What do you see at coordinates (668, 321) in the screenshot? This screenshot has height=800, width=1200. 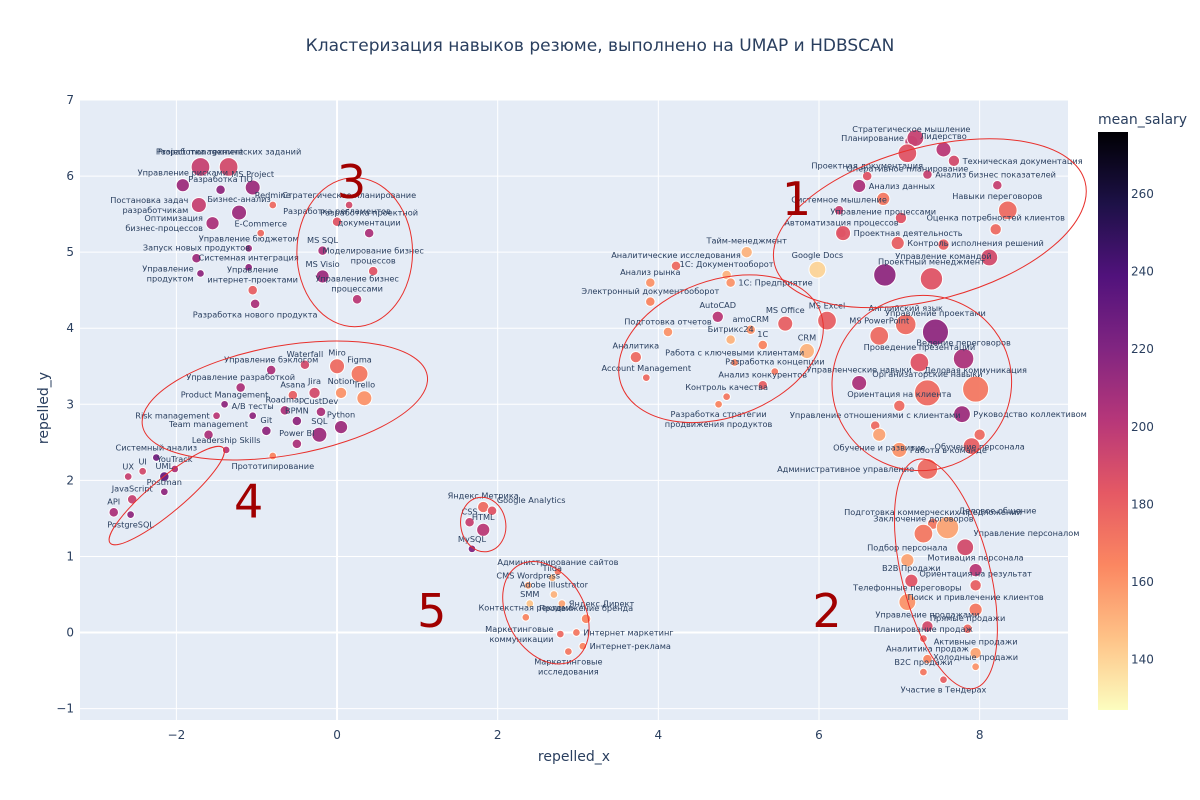 I see `point-label: Подготовка отчетов` at bounding box center [668, 321].